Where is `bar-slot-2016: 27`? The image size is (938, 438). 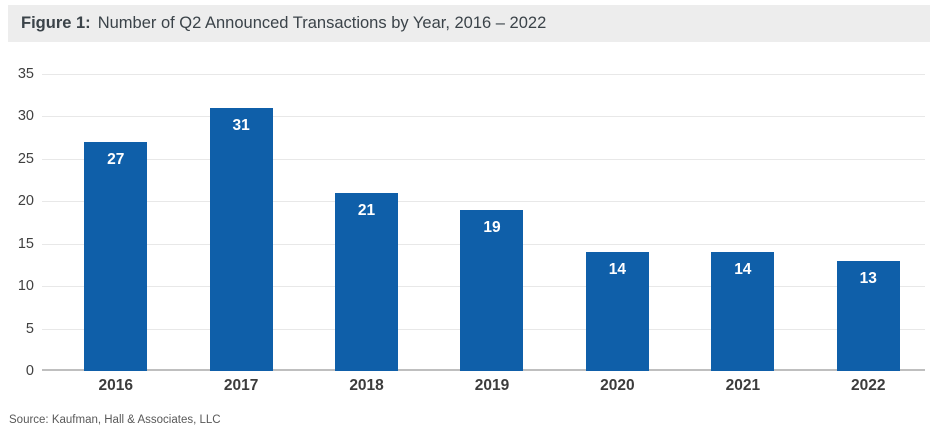 bar-slot-2016: 27 is located at coordinates (115, 222).